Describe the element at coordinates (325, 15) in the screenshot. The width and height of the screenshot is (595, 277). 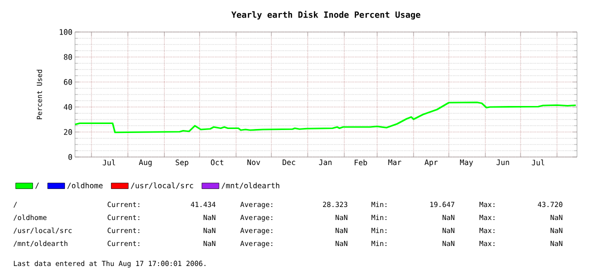
I see `chart-title: Yearly earth Disk Inode Percent Usage` at that location.